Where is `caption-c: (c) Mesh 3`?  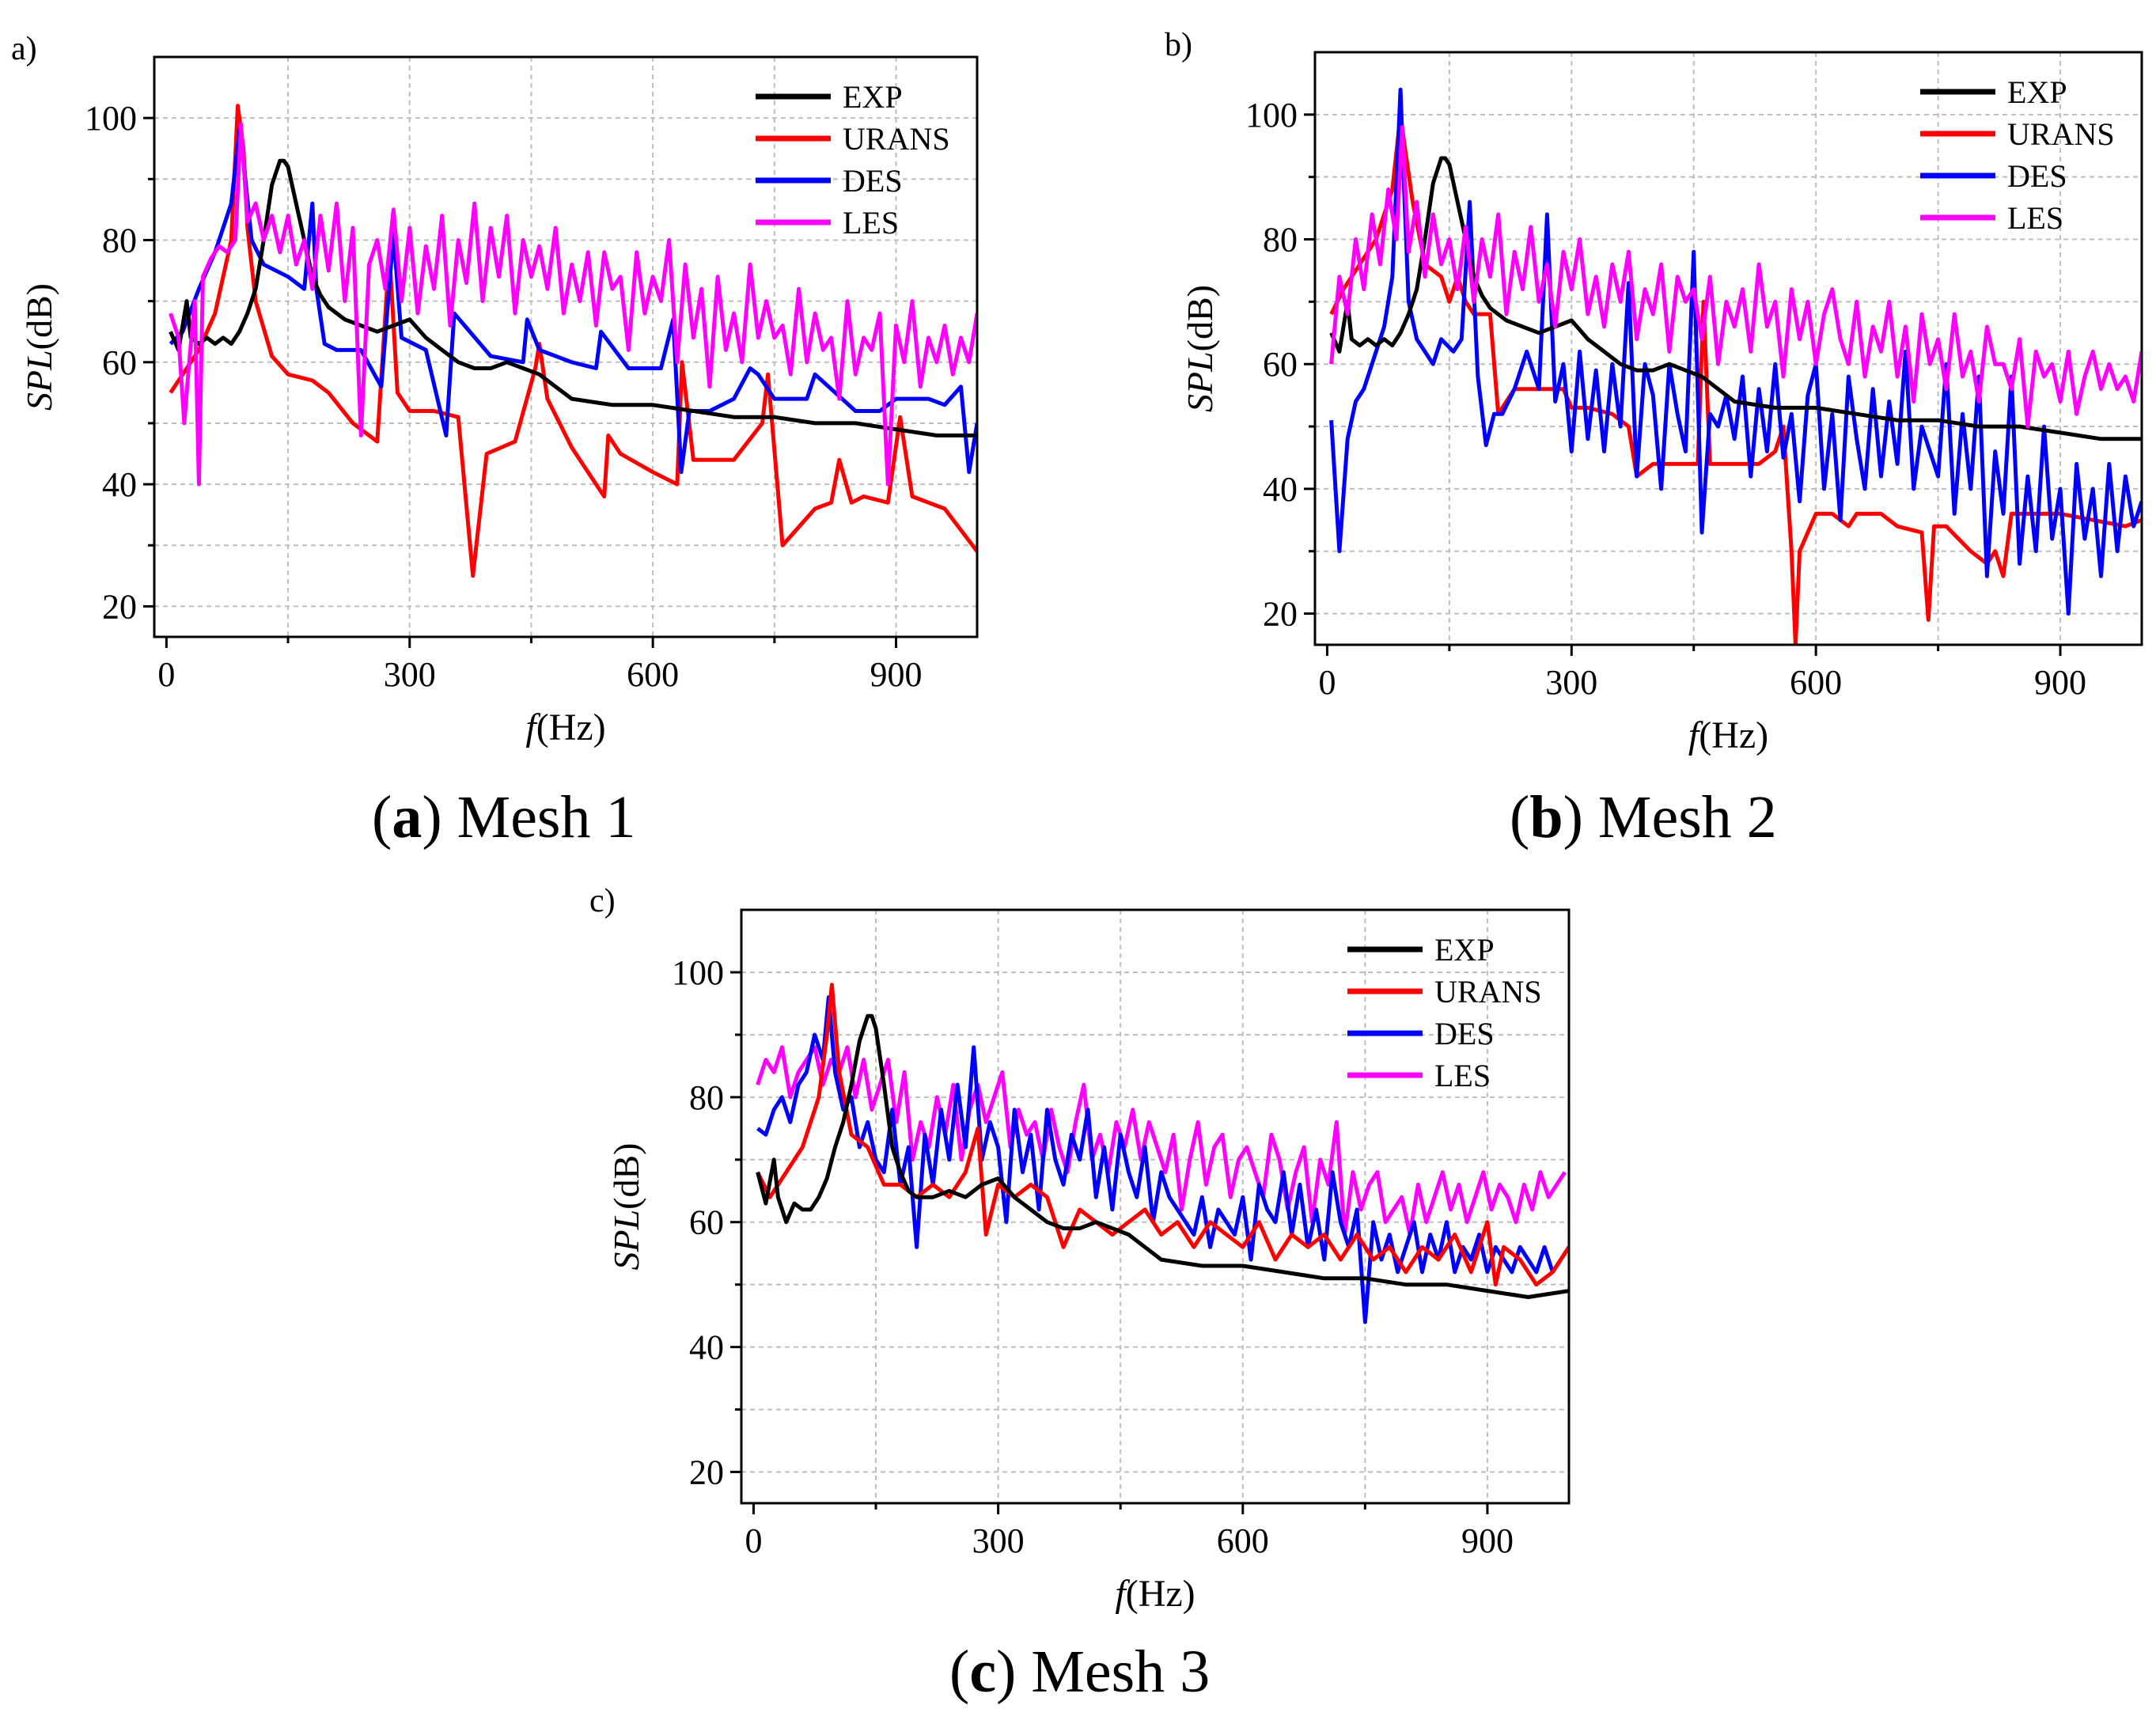
caption-c: (c) Mesh 3 is located at coordinates (1080, 1671).